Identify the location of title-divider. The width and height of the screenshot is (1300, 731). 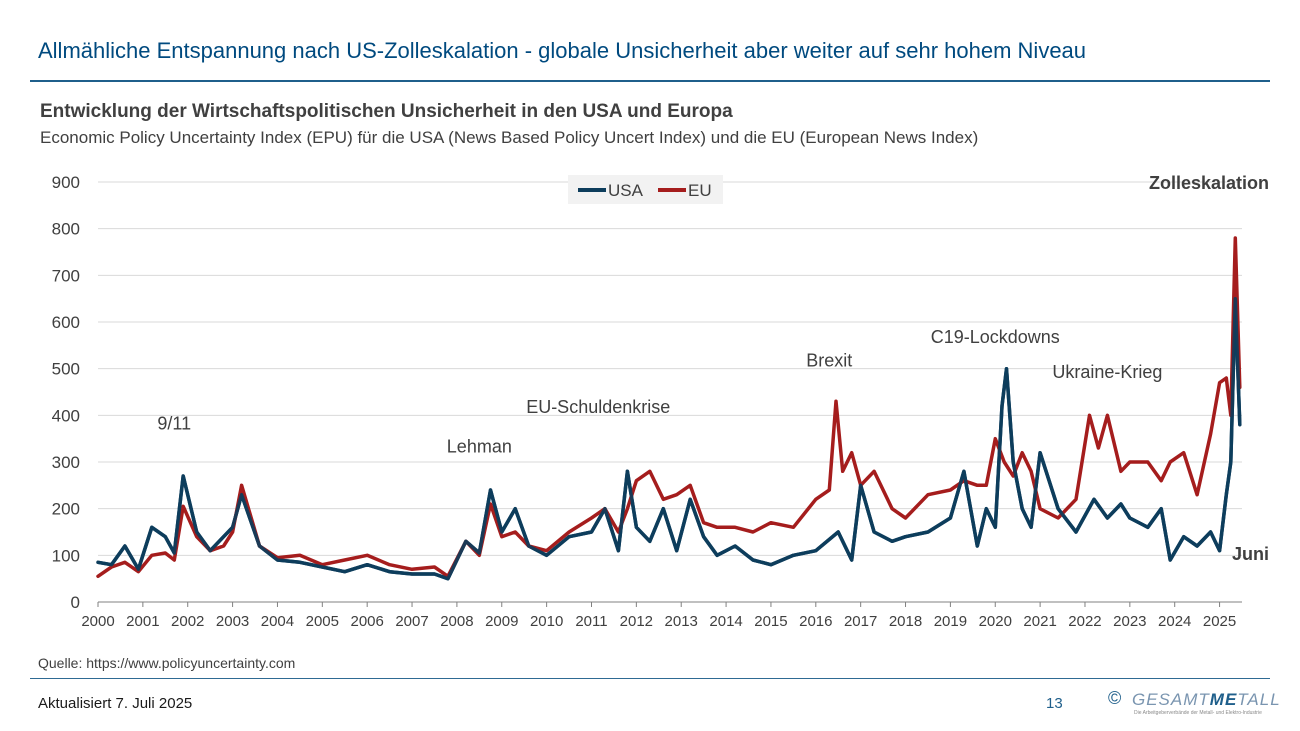
(650, 81).